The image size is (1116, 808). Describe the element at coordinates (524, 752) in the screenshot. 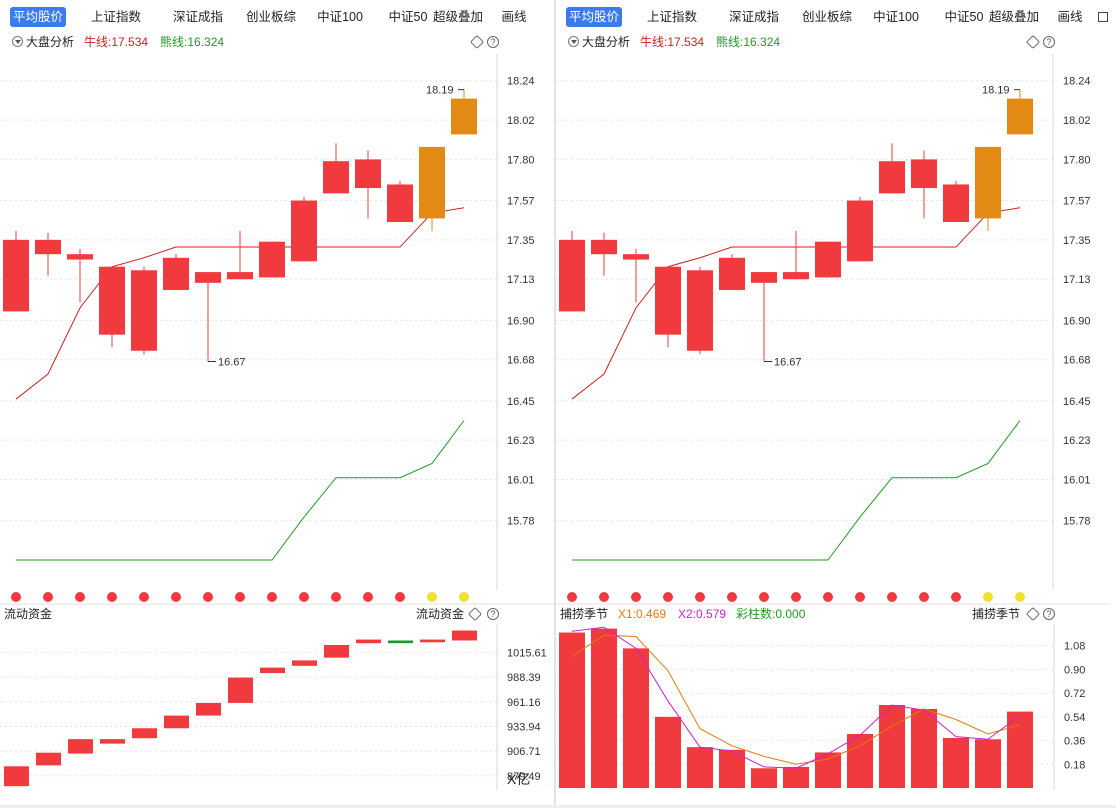

I see `flow-tick-label: 906.71` at that location.